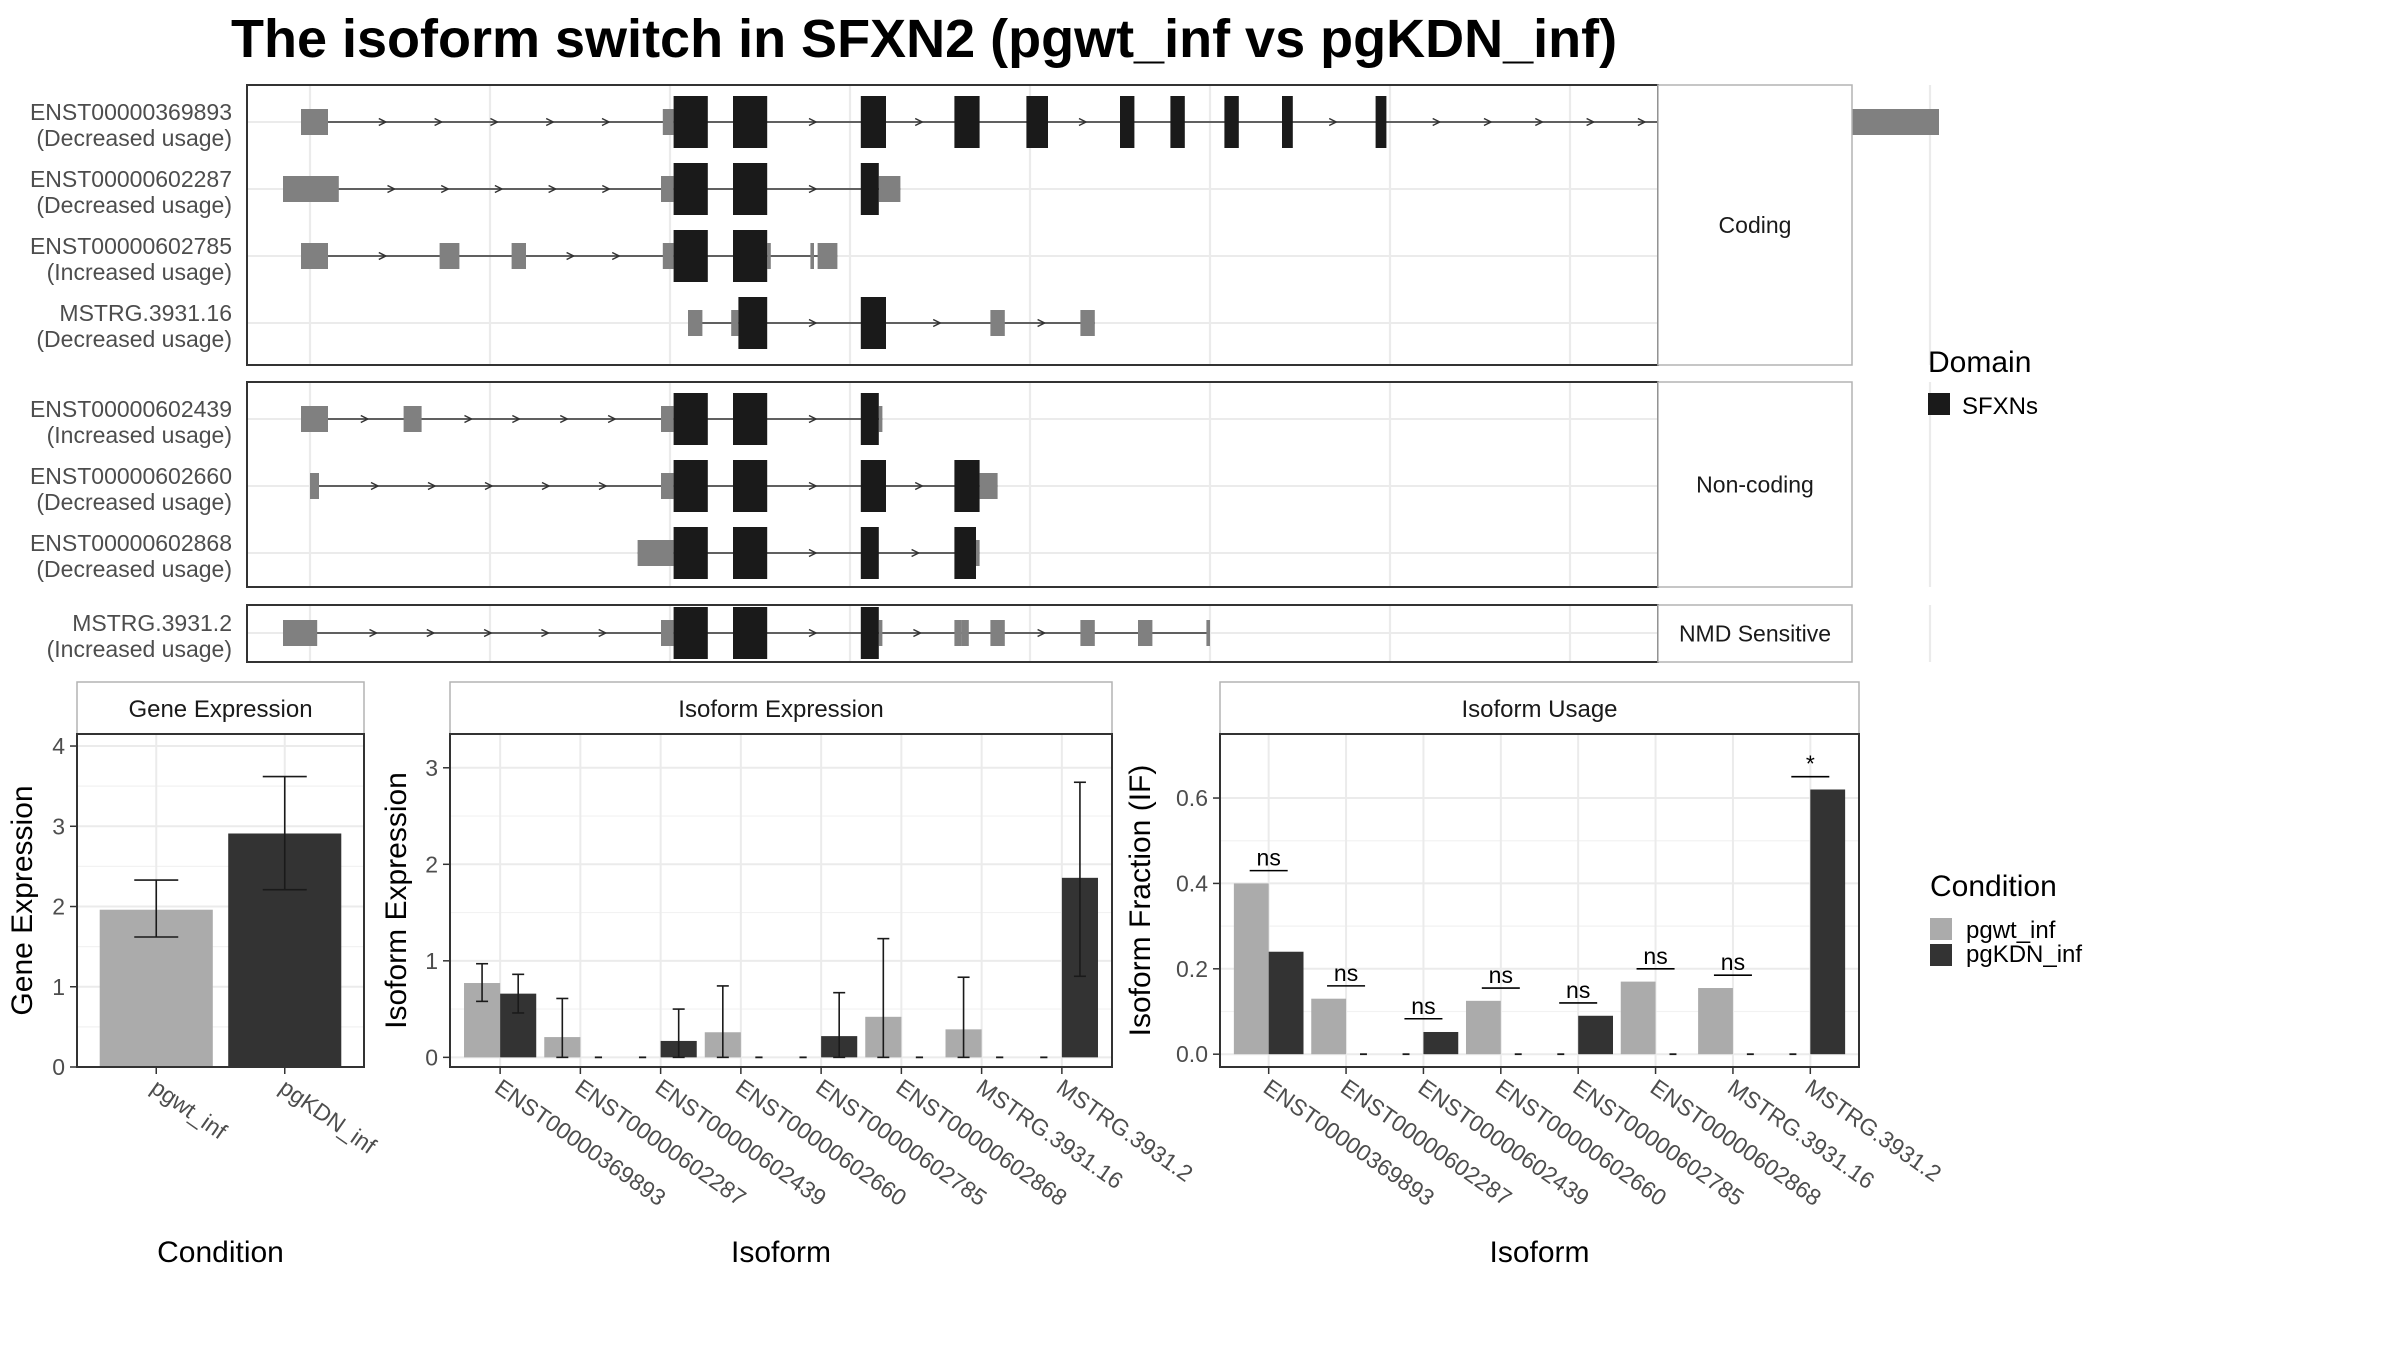 This screenshot has height=1350, width=2400. I want to click on condition-legend-key-pgkdn-inf, so click(1941, 955).